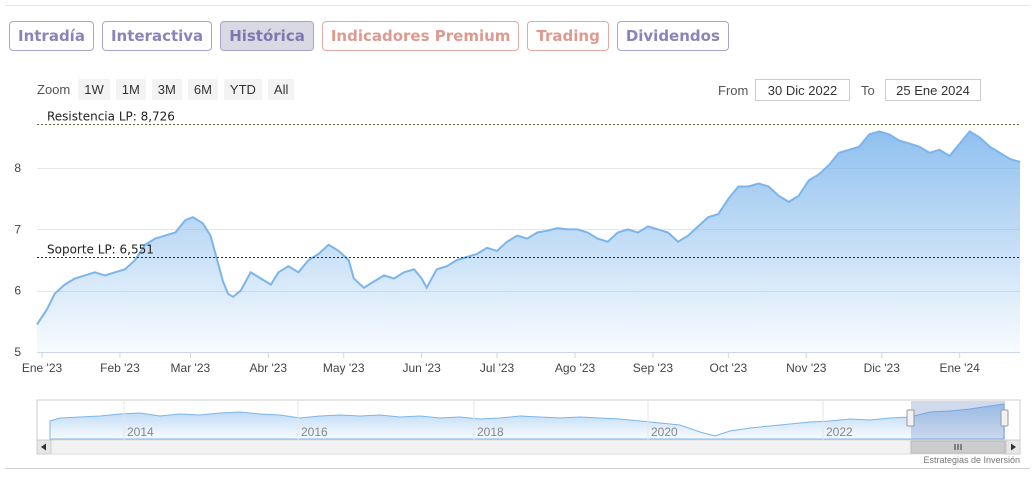  I want to click on zoom-label: Zoom, so click(54, 89).